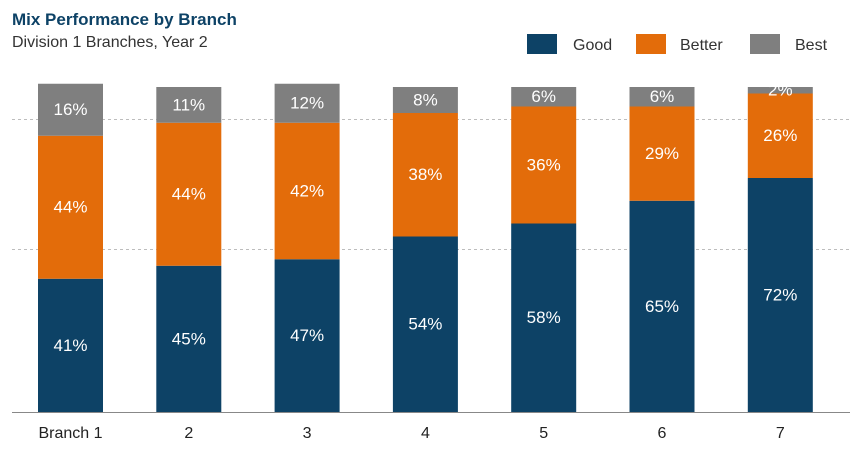  I want to click on data-label-best-1: 16%, so click(70, 109).